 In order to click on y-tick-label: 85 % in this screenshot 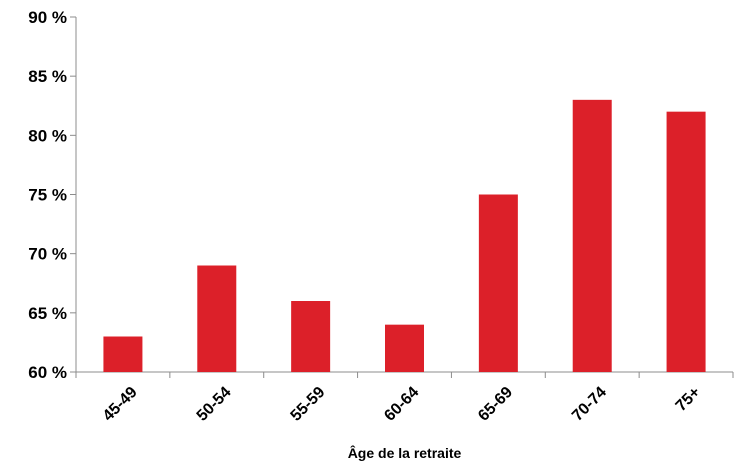, I will do `click(47, 76)`.